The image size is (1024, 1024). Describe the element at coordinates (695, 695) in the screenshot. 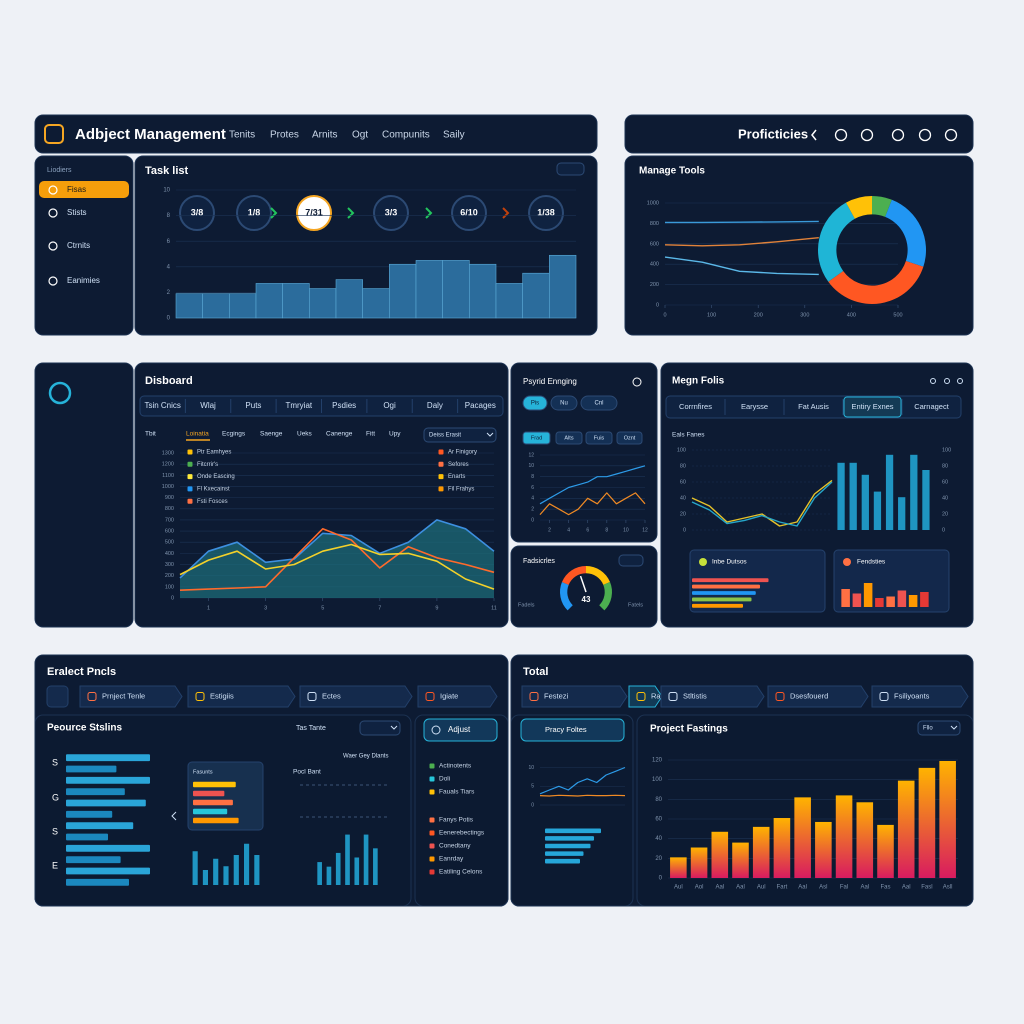

I see `breadcrumb-label: Stltistis` at that location.